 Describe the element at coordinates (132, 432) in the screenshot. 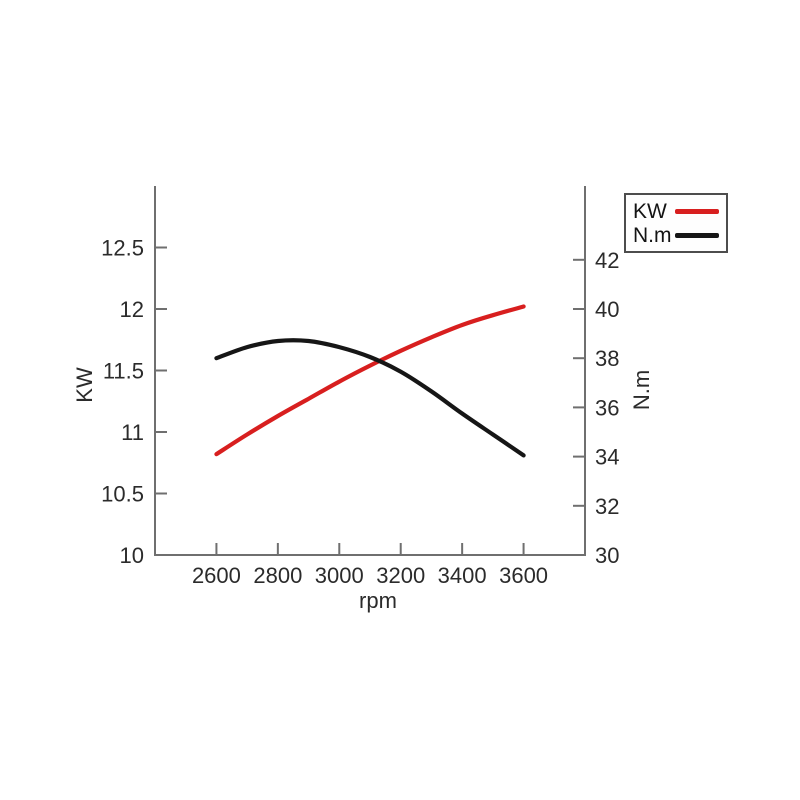

I see `y-left-tick-label: 11` at that location.